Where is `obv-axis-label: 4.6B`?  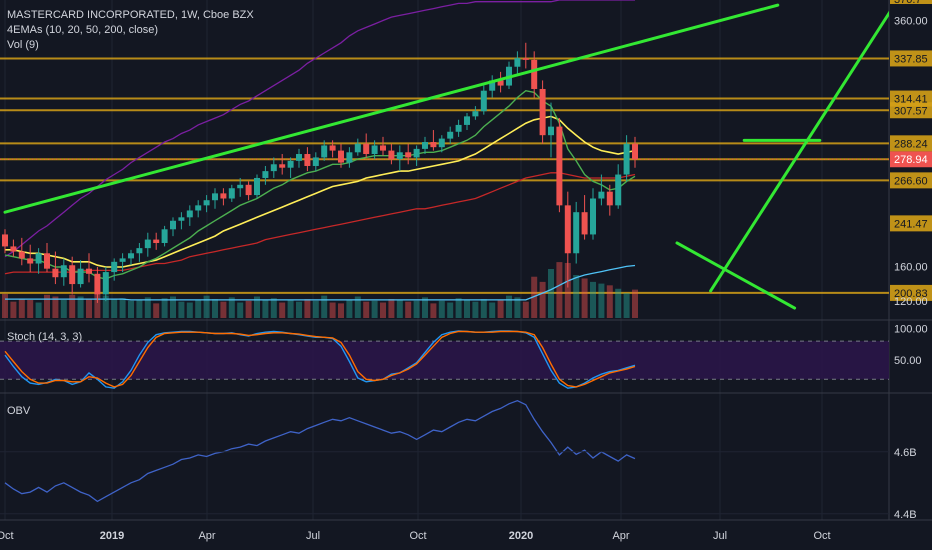
obv-axis-label: 4.6B is located at coordinates (905, 453).